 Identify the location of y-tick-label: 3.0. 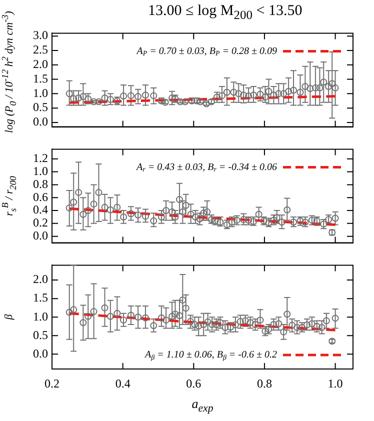
(40, 35).